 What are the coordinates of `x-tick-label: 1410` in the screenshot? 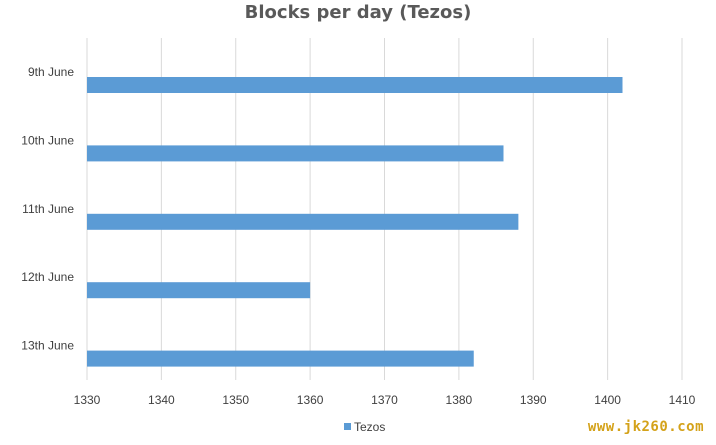 It's located at (682, 400).